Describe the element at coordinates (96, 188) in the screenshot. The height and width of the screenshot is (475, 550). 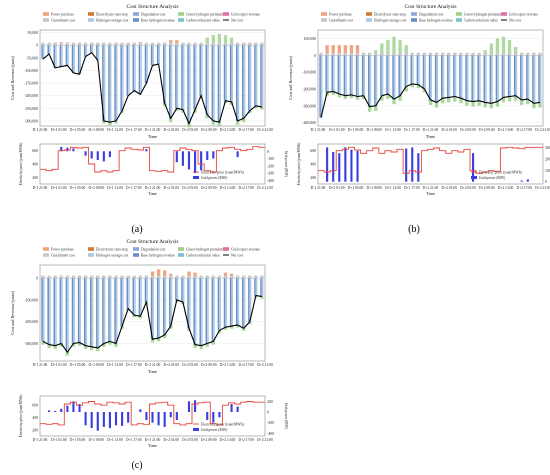
I see `sub-x-tick-label: D+1 09:00` at that location.